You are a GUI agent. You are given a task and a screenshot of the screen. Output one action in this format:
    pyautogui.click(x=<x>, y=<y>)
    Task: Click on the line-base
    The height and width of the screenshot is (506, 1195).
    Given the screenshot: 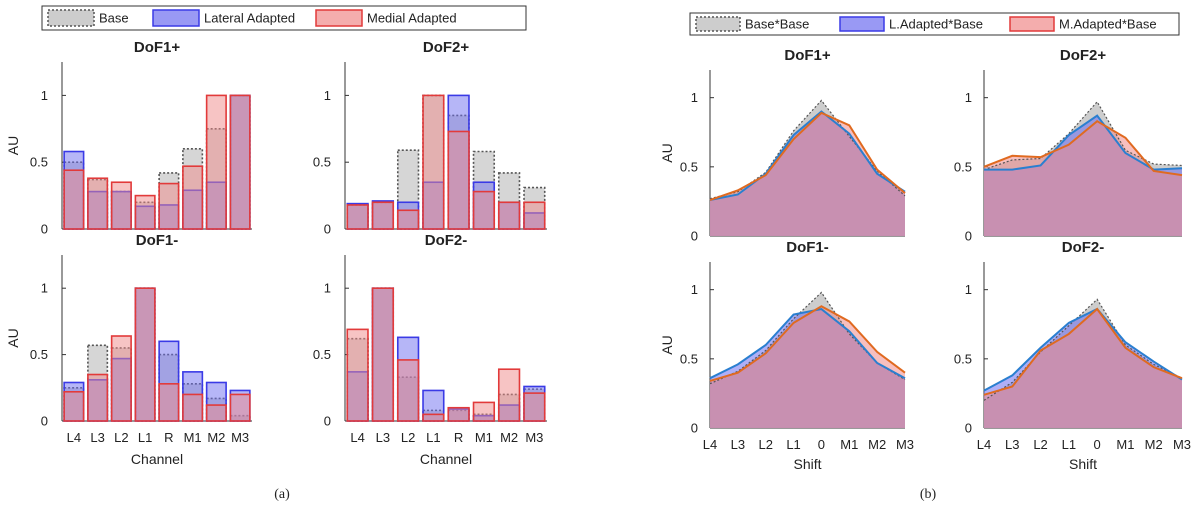 What is the action you would take?
    pyautogui.click(x=807, y=149)
    